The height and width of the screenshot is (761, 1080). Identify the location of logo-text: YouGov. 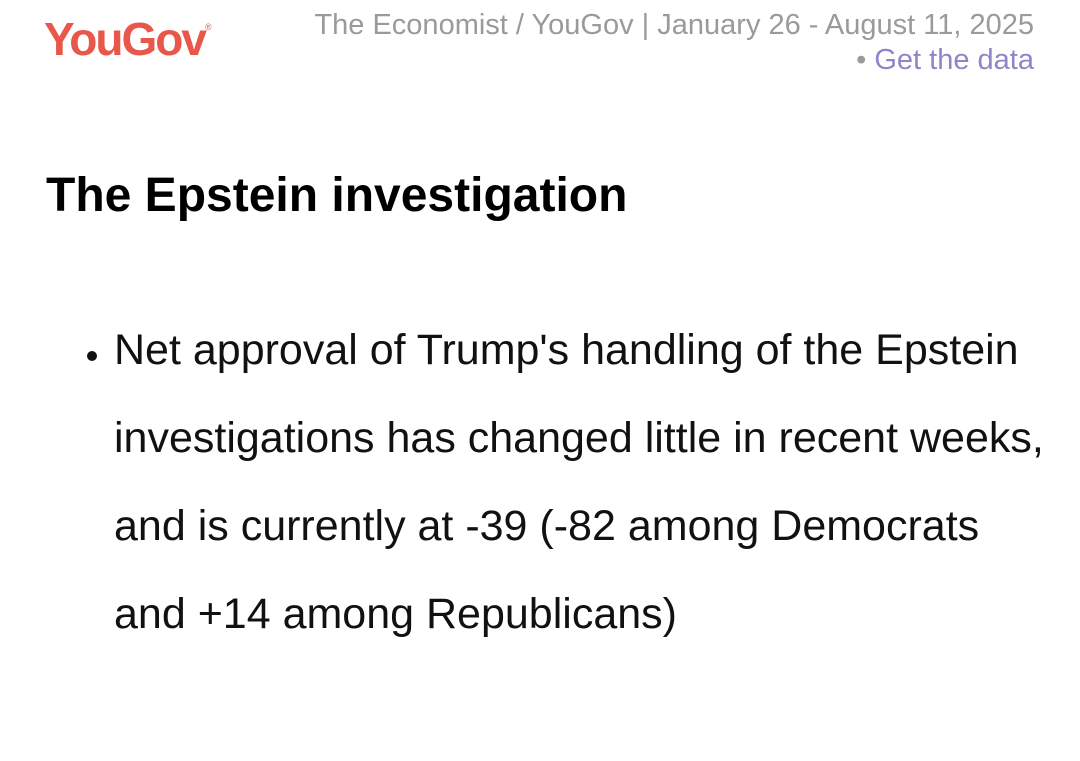
(125, 39).